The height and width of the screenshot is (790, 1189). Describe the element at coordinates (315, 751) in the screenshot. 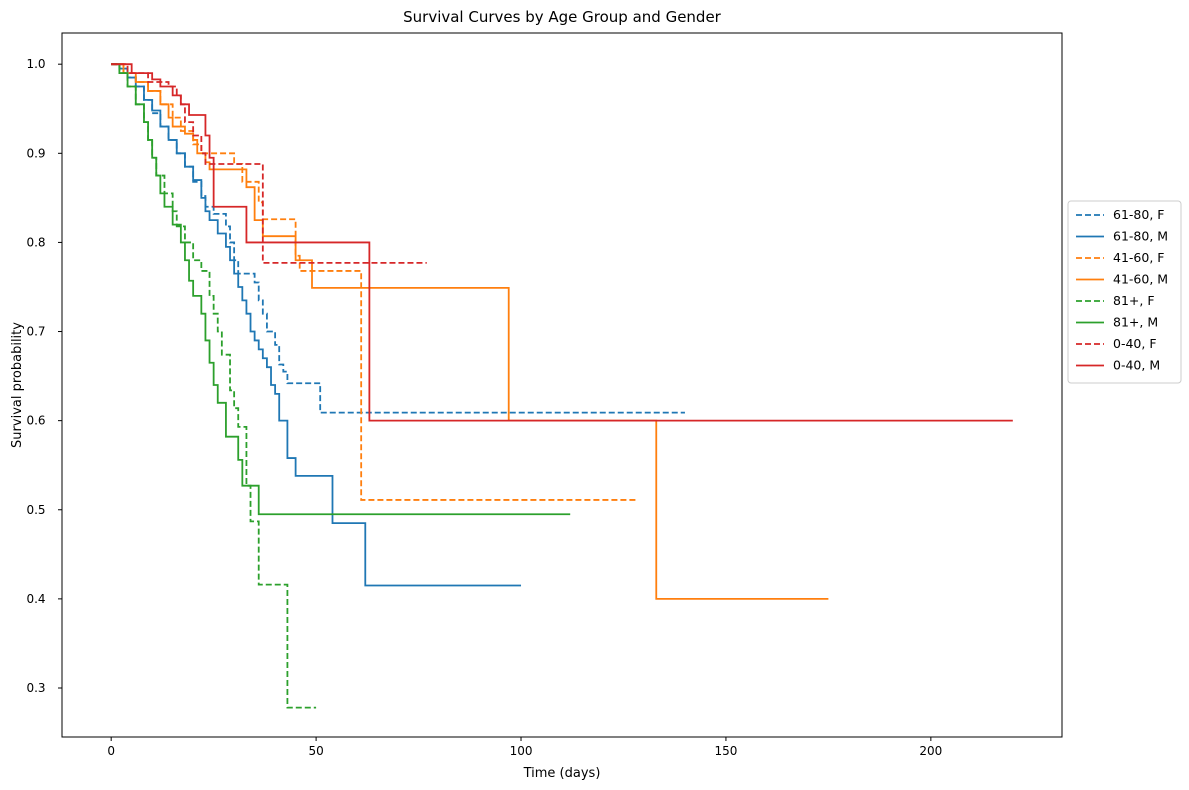

I see `x-tick-label: 50` at that location.